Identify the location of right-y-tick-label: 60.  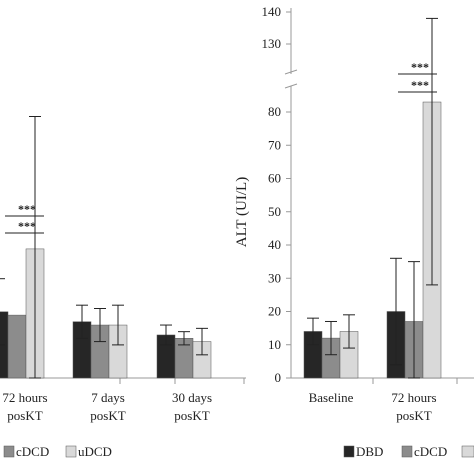
(274, 178).